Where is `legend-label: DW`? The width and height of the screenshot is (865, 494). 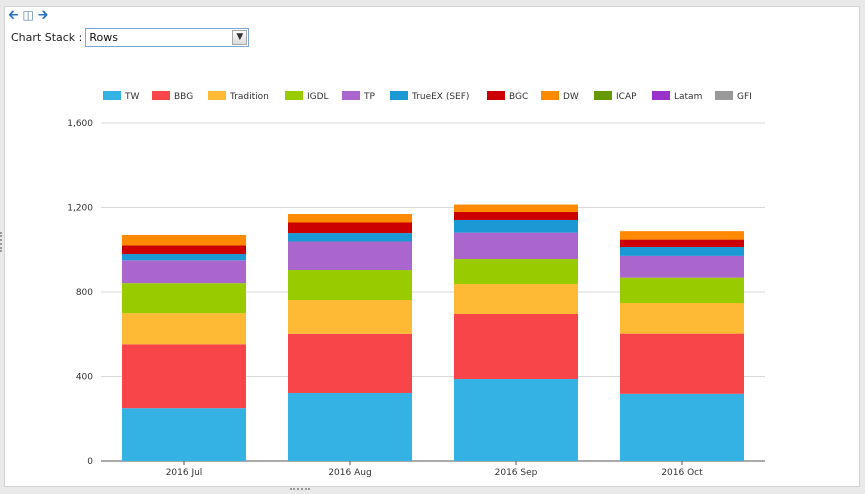 legend-label: DW is located at coordinates (571, 97).